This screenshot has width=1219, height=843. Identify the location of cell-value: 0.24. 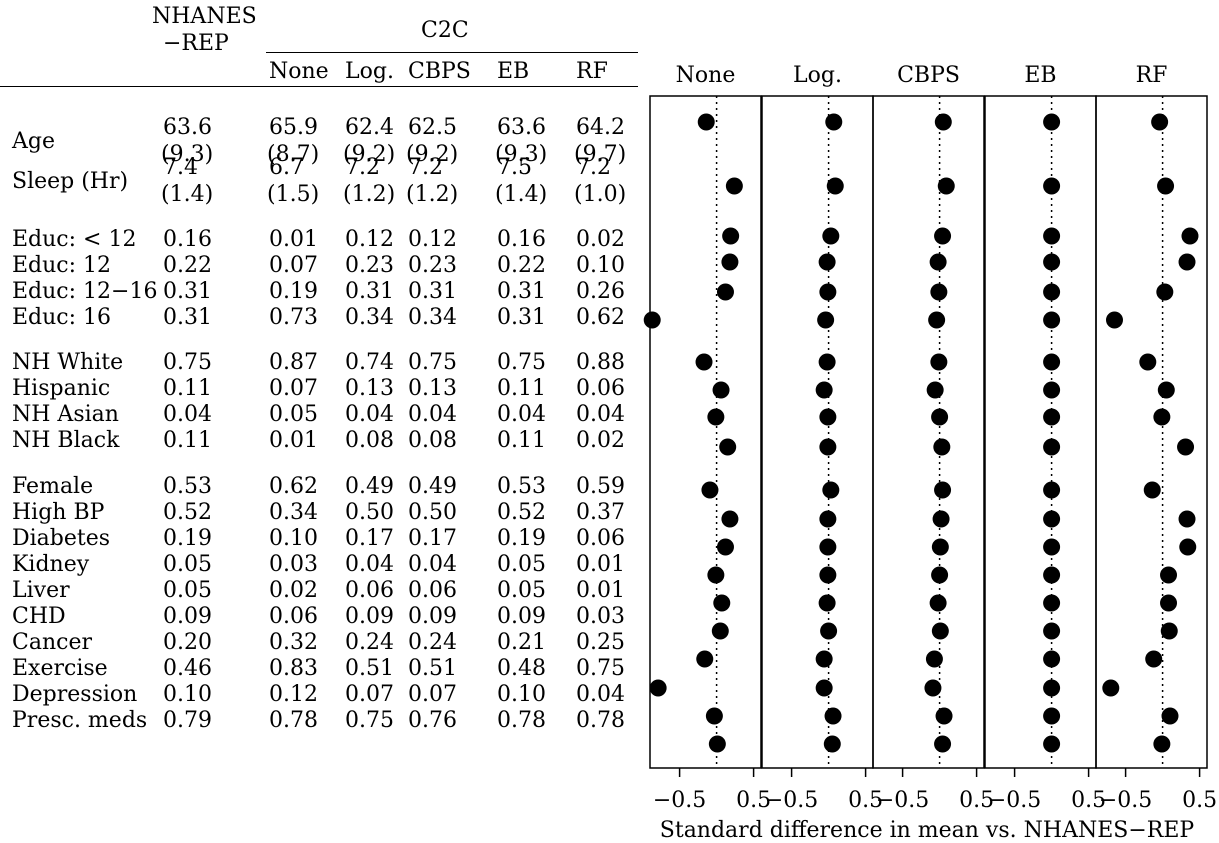
(369, 642).